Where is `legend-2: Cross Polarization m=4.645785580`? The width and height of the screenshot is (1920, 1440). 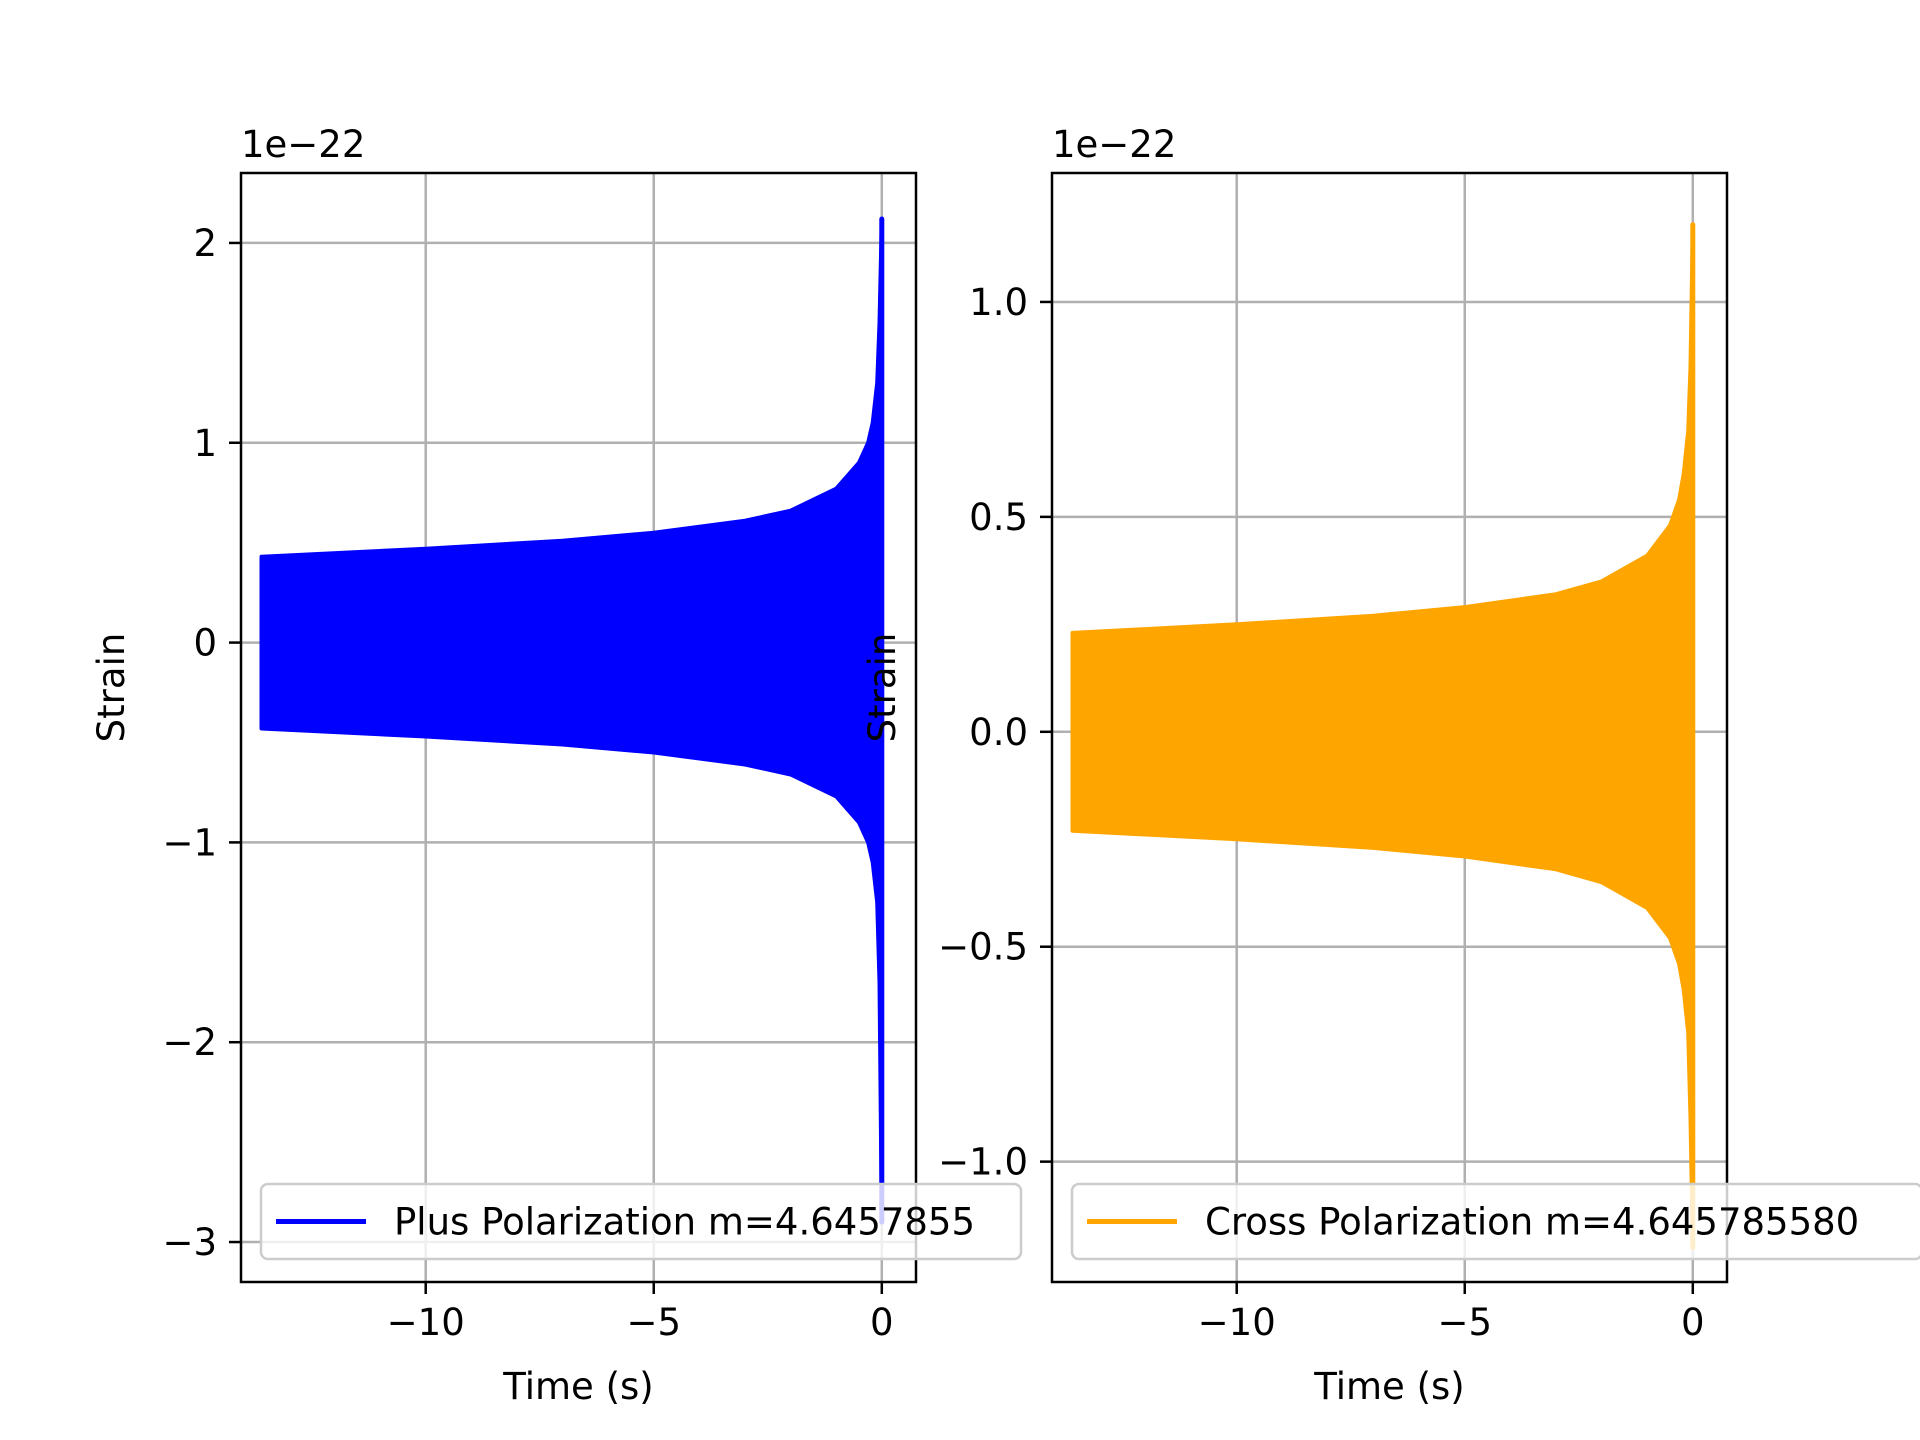
legend-2: Cross Polarization m=4.645785580 is located at coordinates (1495, 1221).